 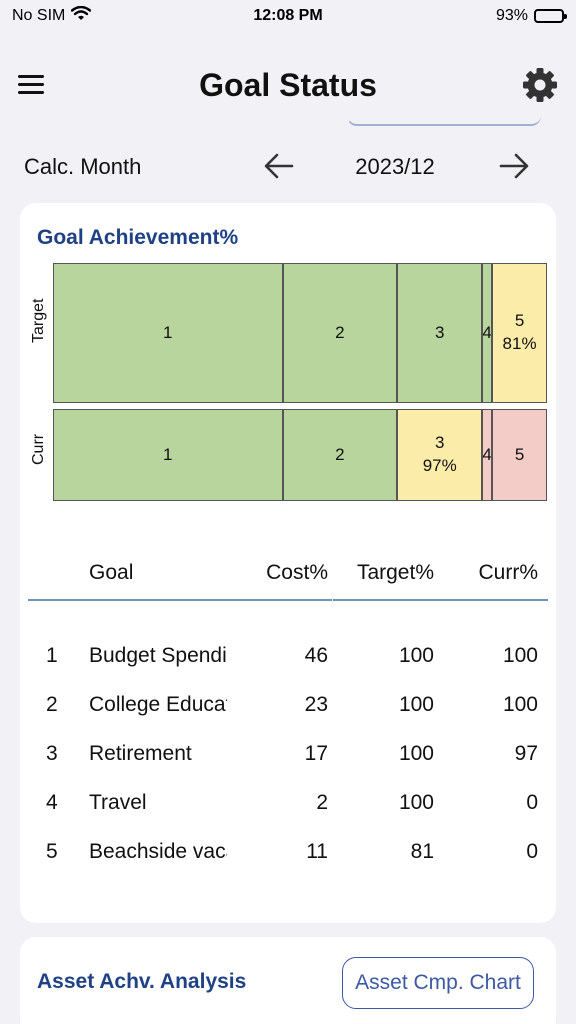 I want to click on asset-analysis-title: Asset Achv. Analysis, so click(x=142, y=981).